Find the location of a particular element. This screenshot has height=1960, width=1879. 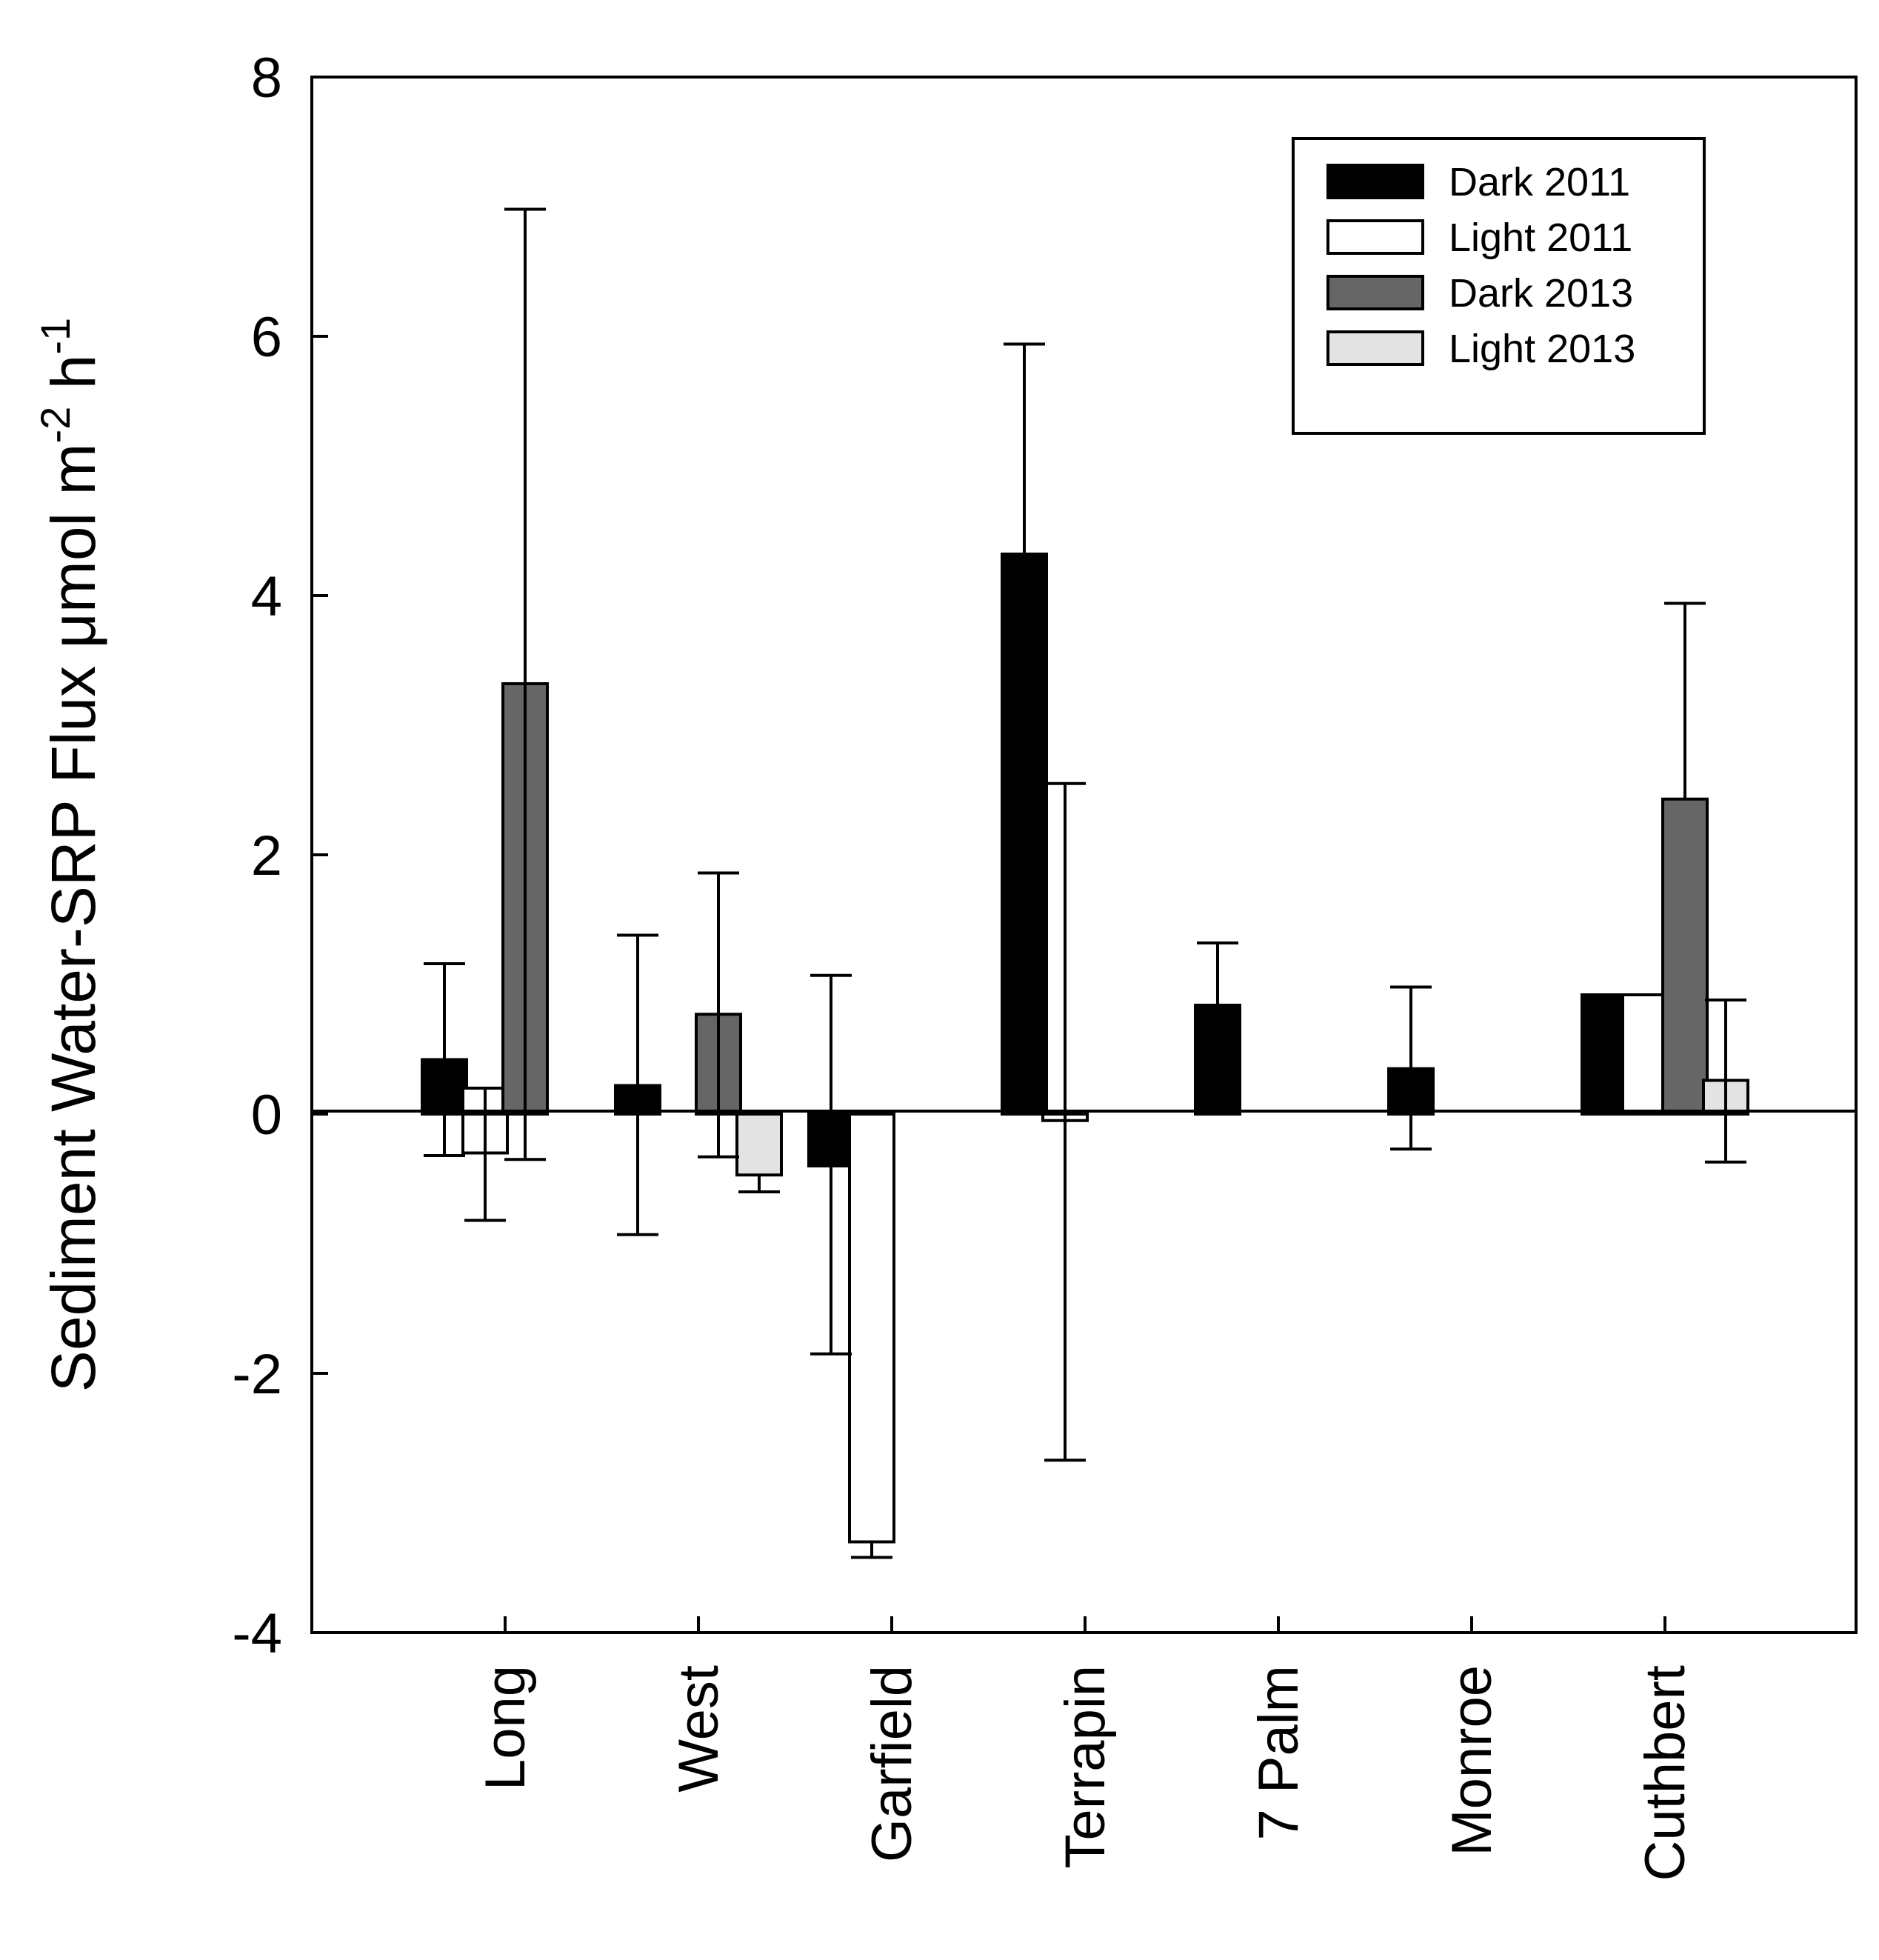

legend: Dark 2011 Light 2011 Dark 2013 Light 2013 is located at coordinates (1499, 286).